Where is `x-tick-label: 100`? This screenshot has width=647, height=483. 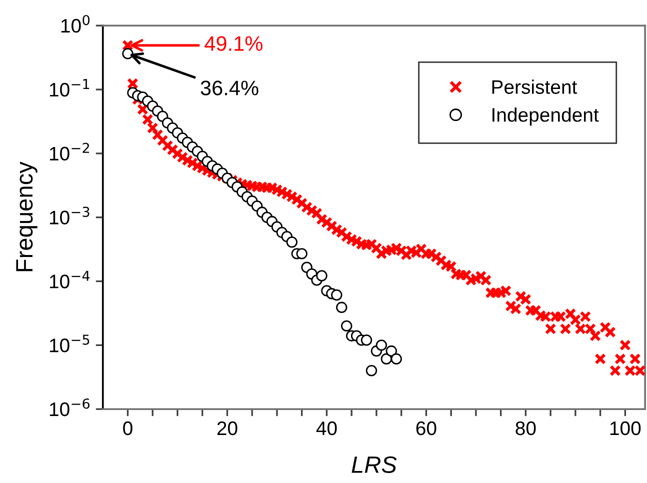
x-tick-label: 100 is located at coordinates (625, 428).